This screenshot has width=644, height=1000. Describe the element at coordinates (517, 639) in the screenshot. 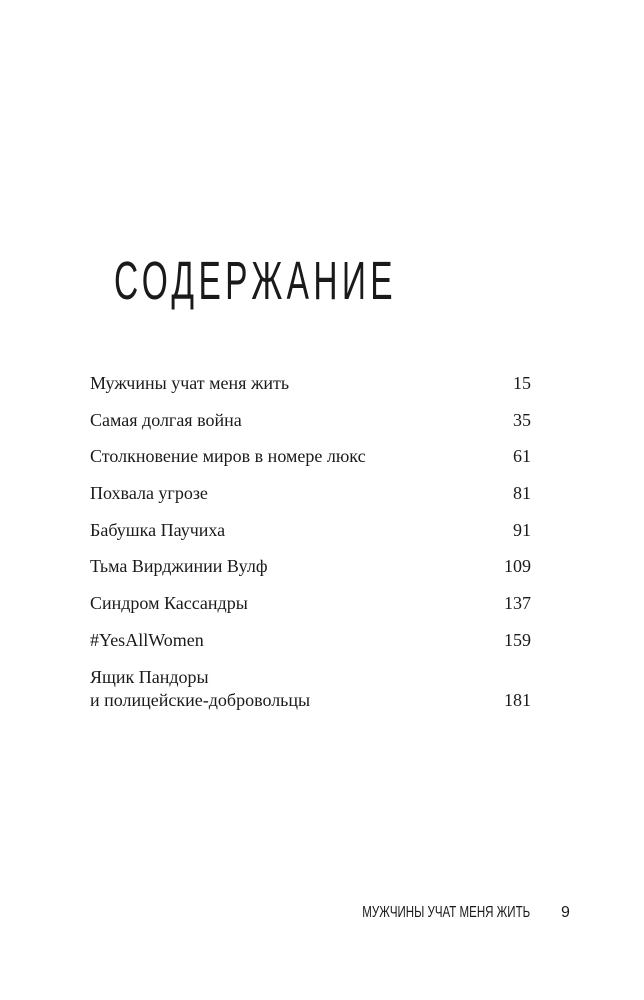

I see `toc-entry-page: 159` at that location.